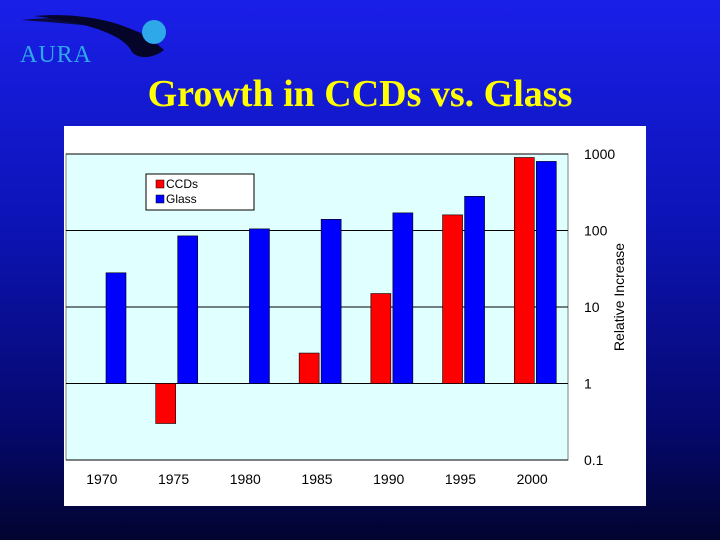 This screenshot has width=720, height=540. What do you see at coordinates (160, 184) in the screenshot?
I see `legend-swatch-ccds` at bounding box center [160, 184].